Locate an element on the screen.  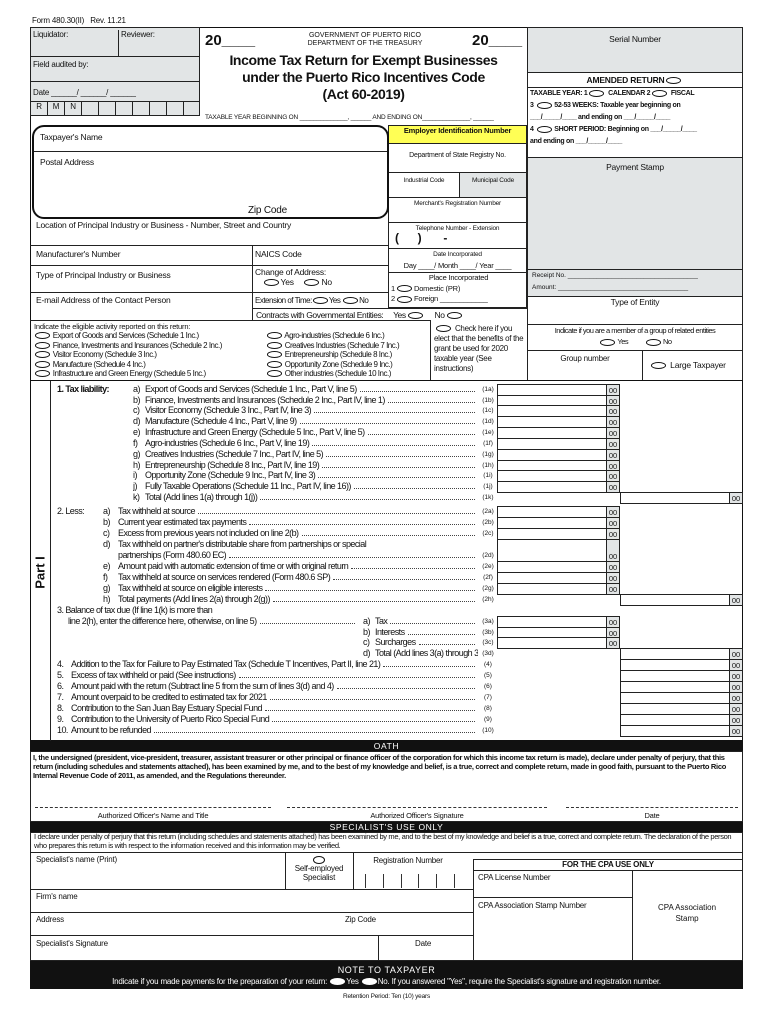
cpa-stamp-field: CPA Association Stamp is located at coordinates (687, 913).